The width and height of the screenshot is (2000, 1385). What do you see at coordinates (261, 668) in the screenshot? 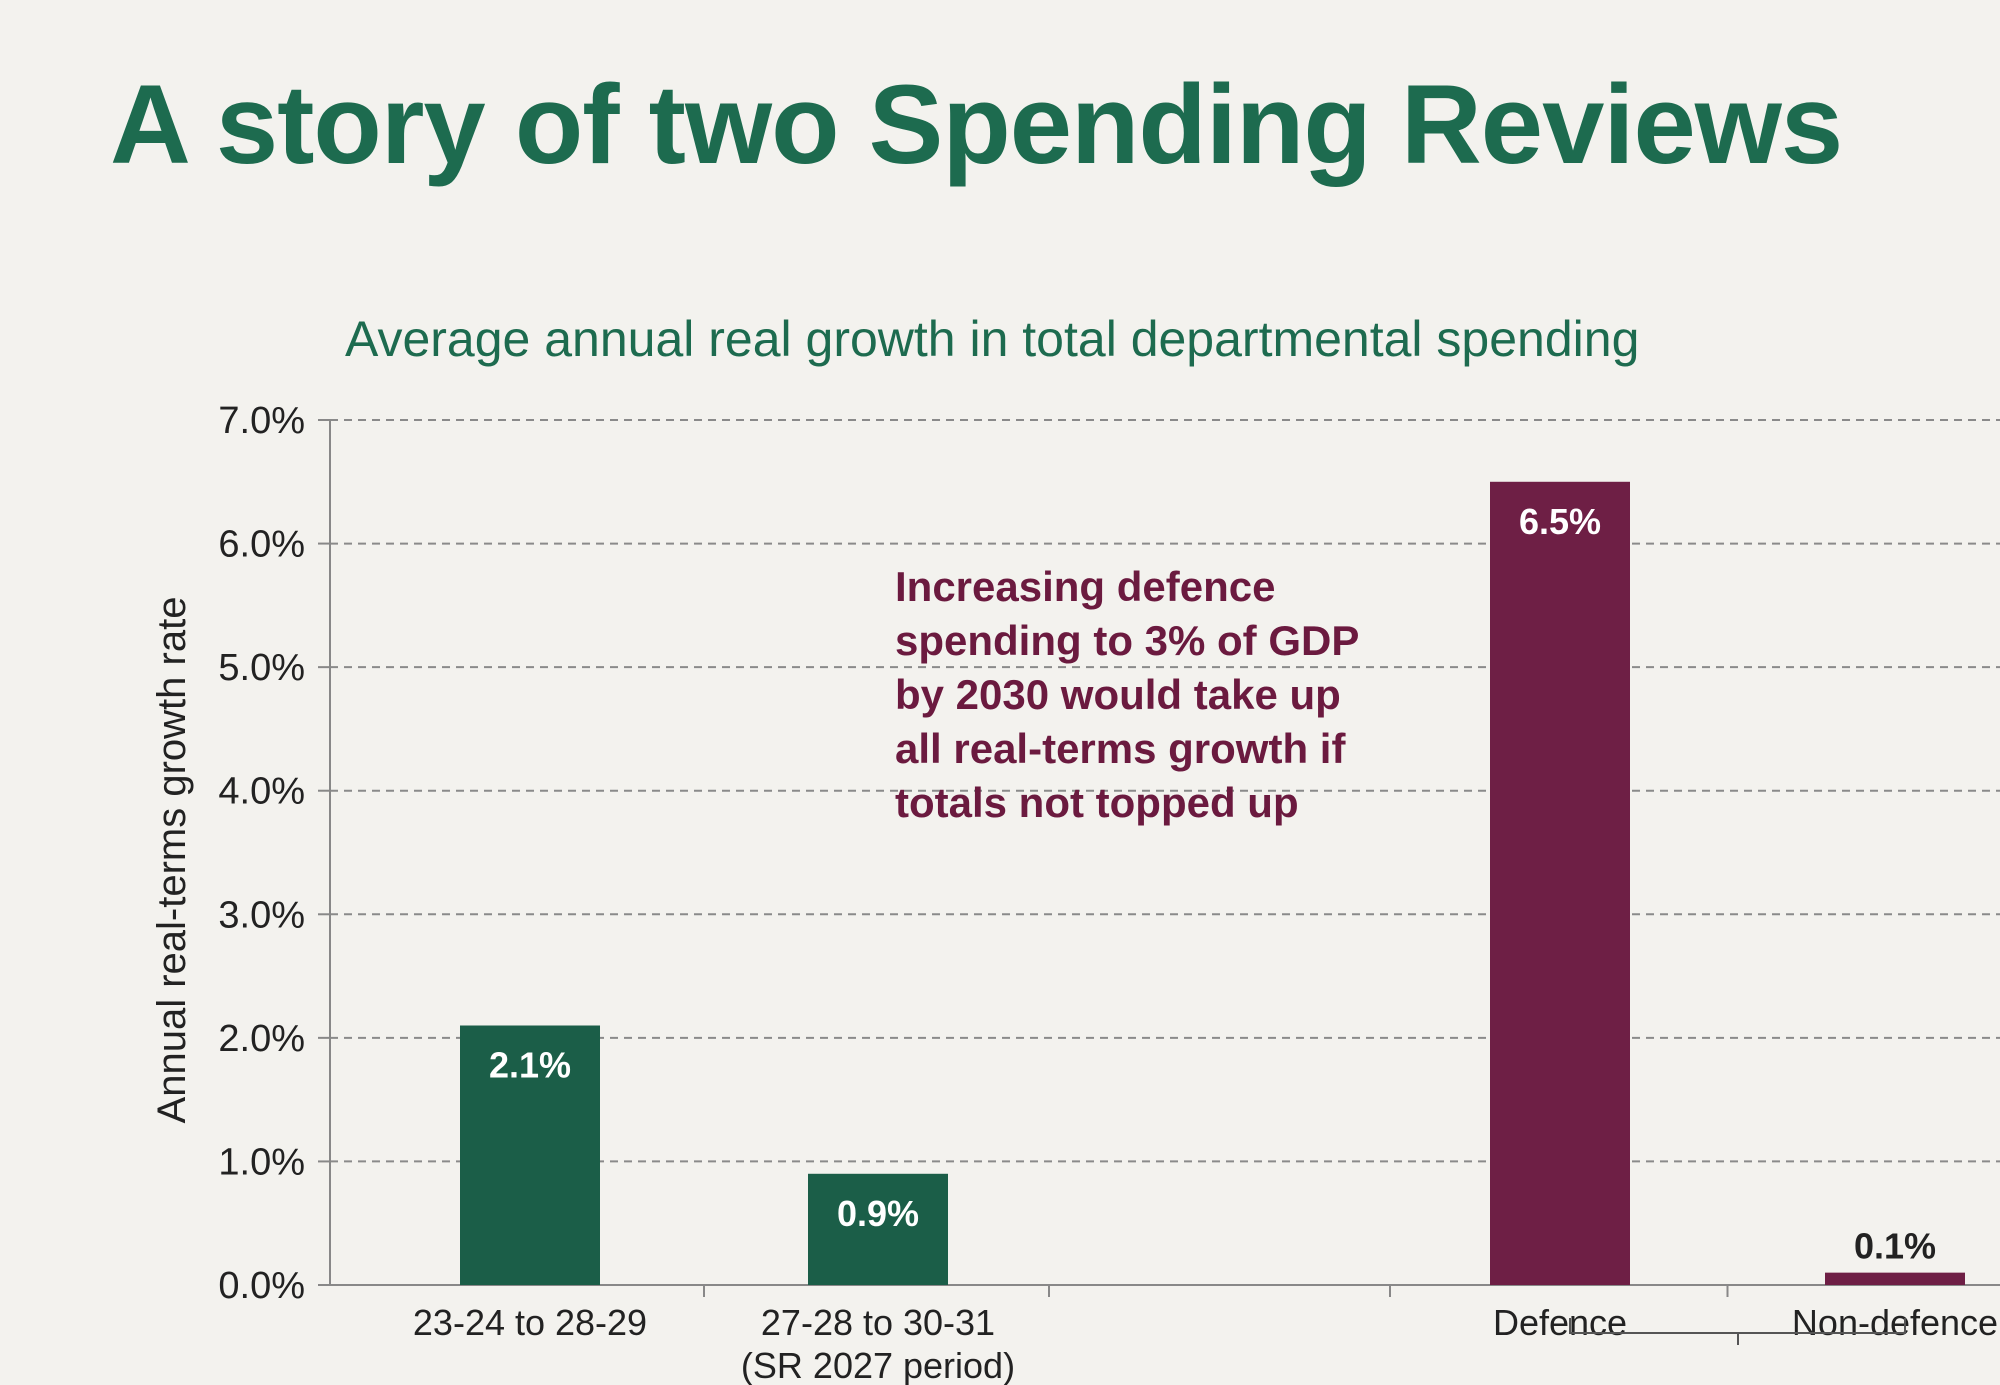
I see `y-tick-label: 5.0%` at bounding box center [261, 668].